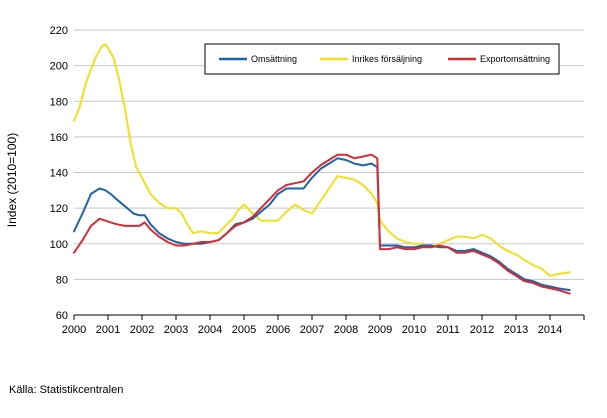  I want to click on legend-box, so click(382, 59).